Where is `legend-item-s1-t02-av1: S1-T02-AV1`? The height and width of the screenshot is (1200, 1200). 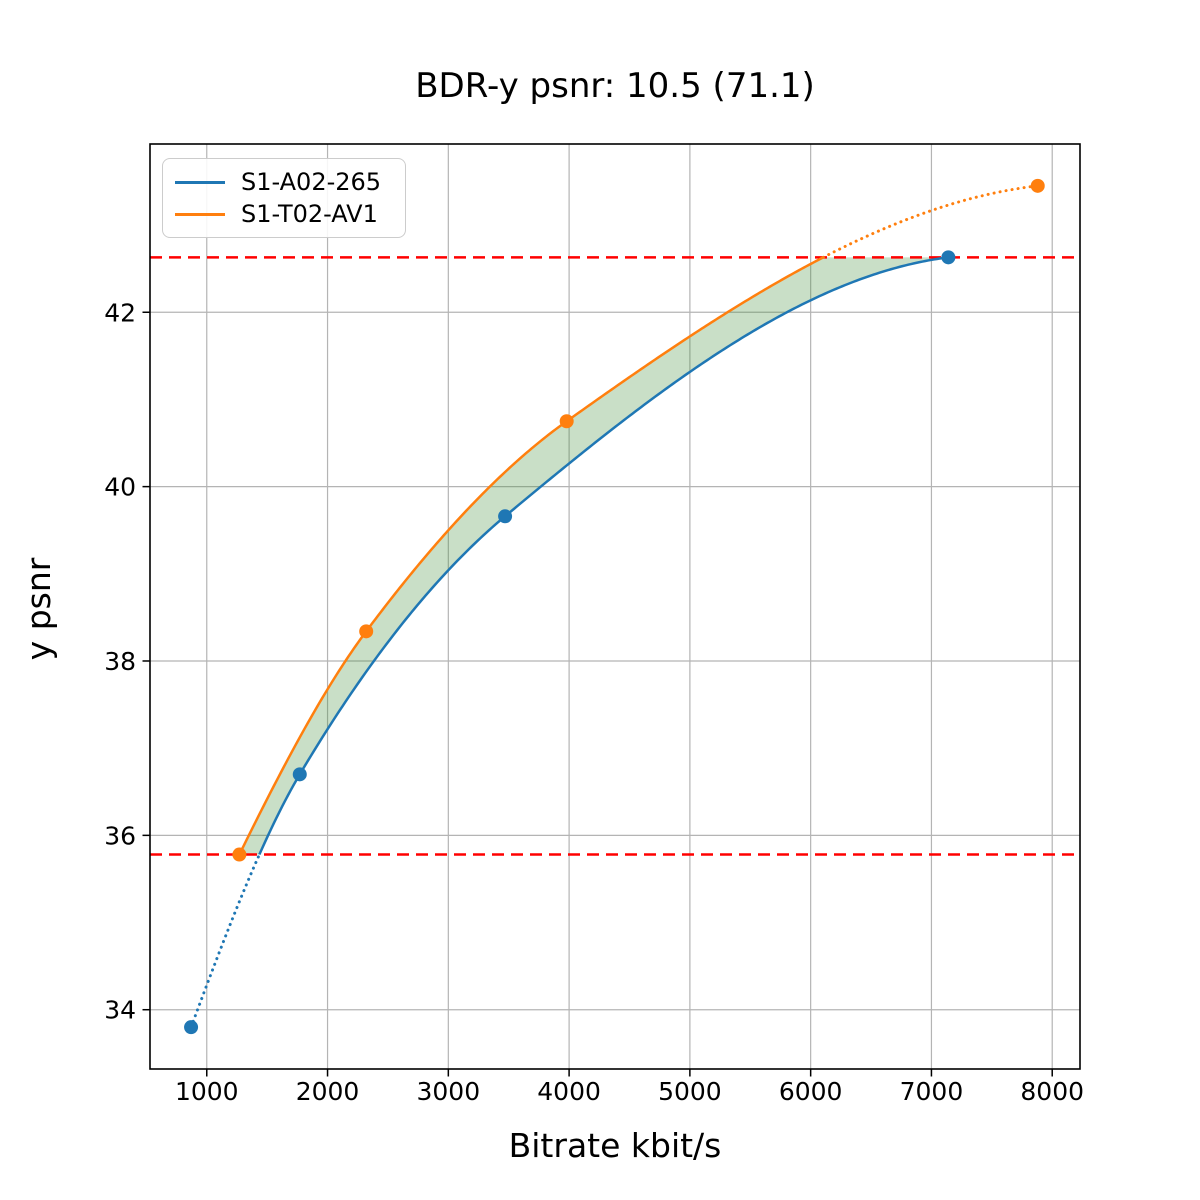 legend-item-s1-t02-av1: S1-T02-AV1 is located at coordinates (278, 214).